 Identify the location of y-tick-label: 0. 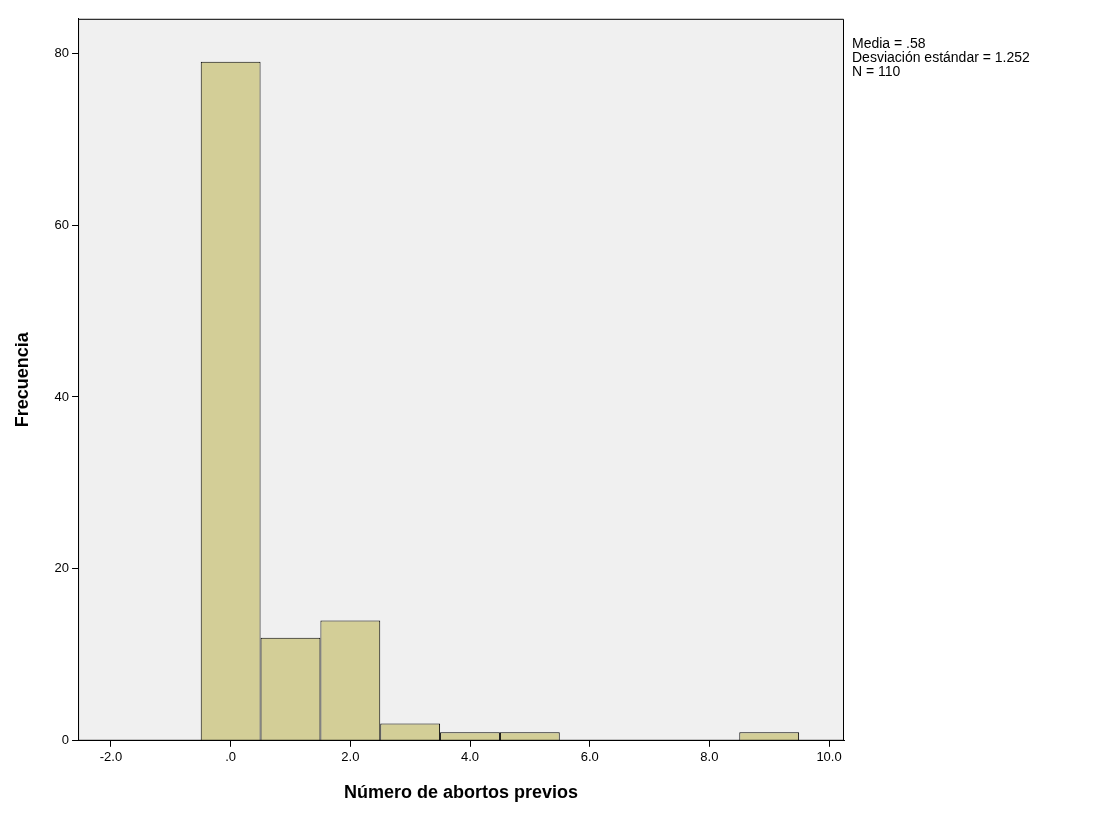
(65, 740).